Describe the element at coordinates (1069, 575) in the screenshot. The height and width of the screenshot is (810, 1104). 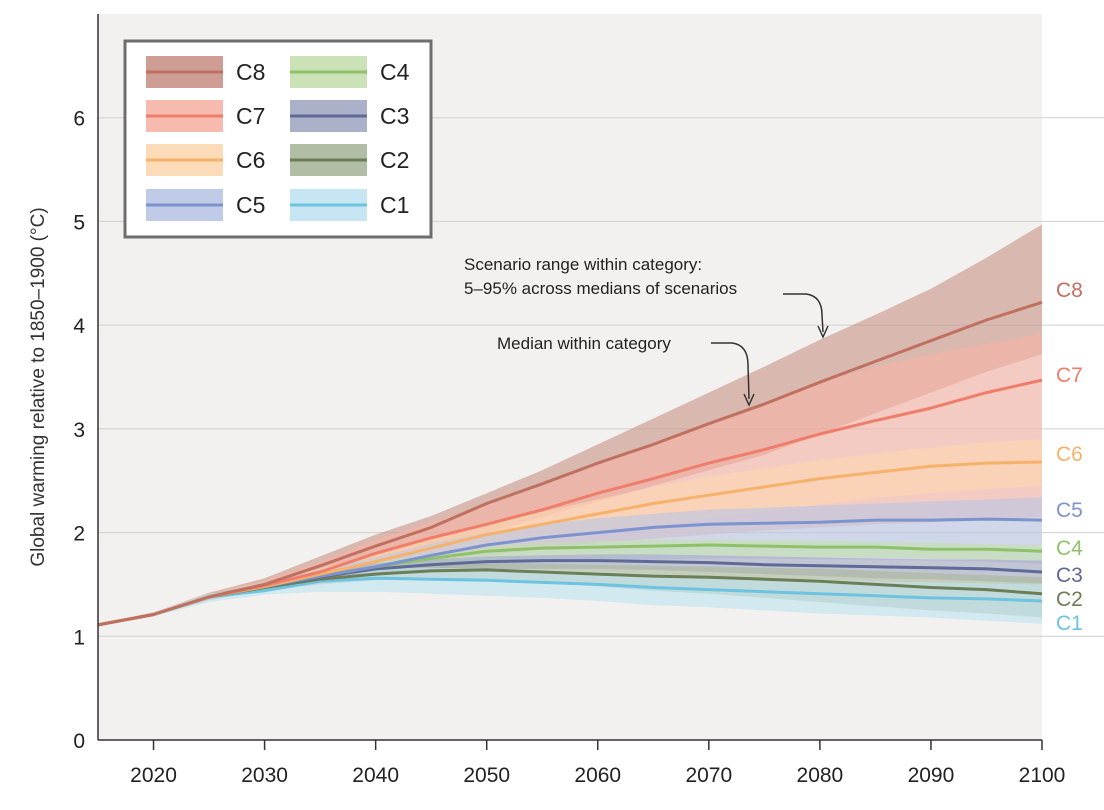
I see `end-label-c3: C3` at that location.